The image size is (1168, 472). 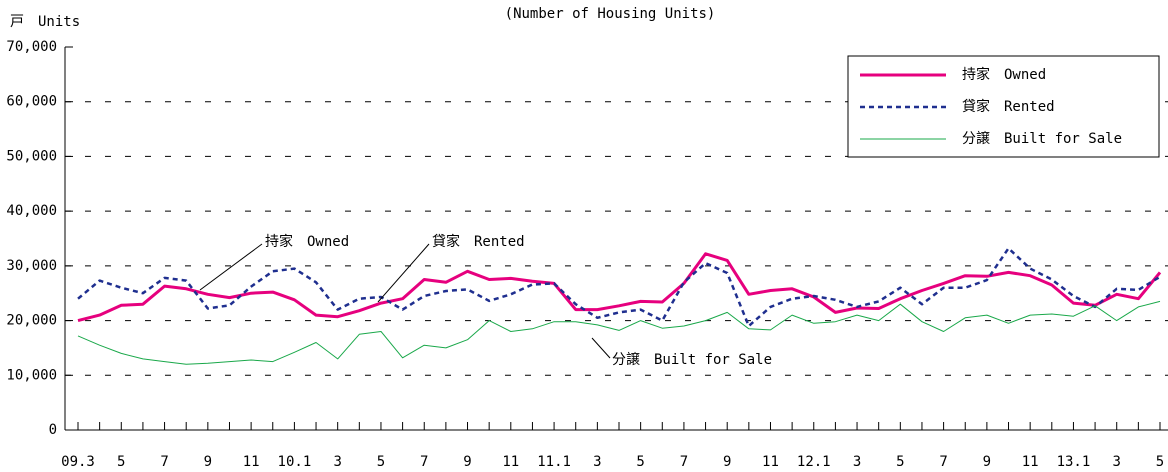 What do you see at coordinates (1008, 106) in the screenshot?
I see `legend-label: 貸家 Rented` at bounding box center [1008, 106].